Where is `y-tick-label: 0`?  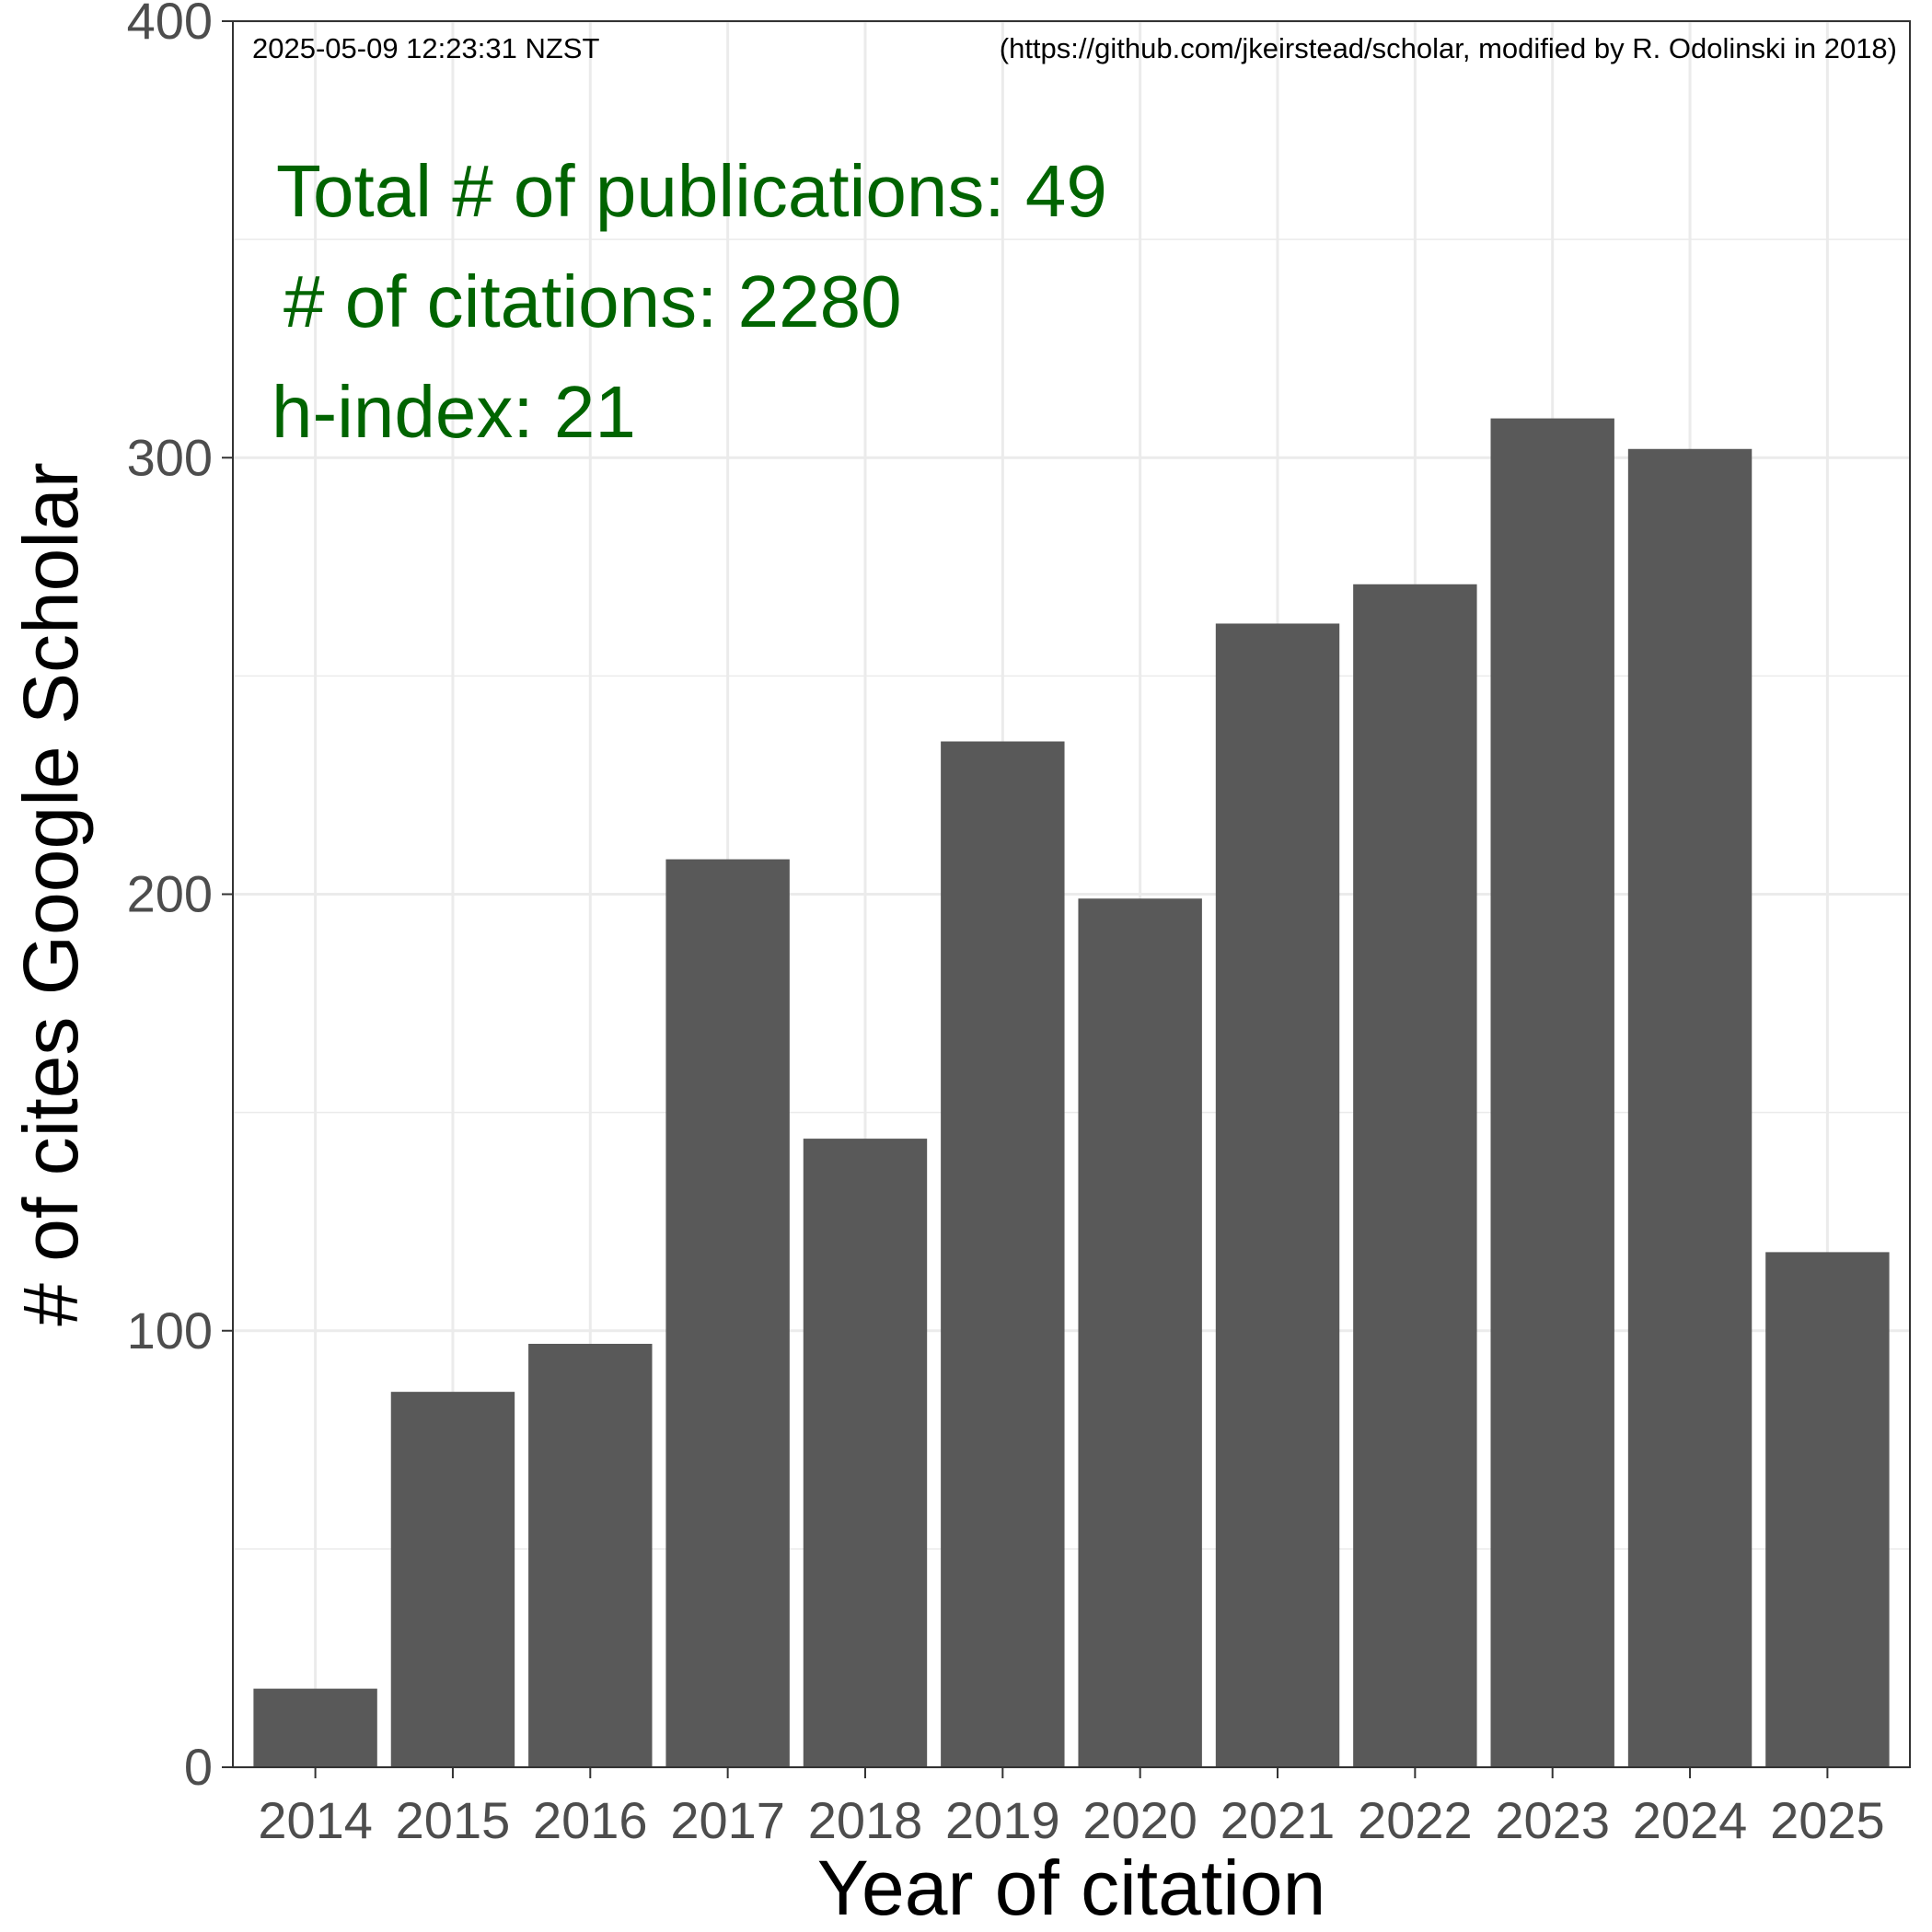
y-tick-label: 0 is located at coordinates (199, 1767).